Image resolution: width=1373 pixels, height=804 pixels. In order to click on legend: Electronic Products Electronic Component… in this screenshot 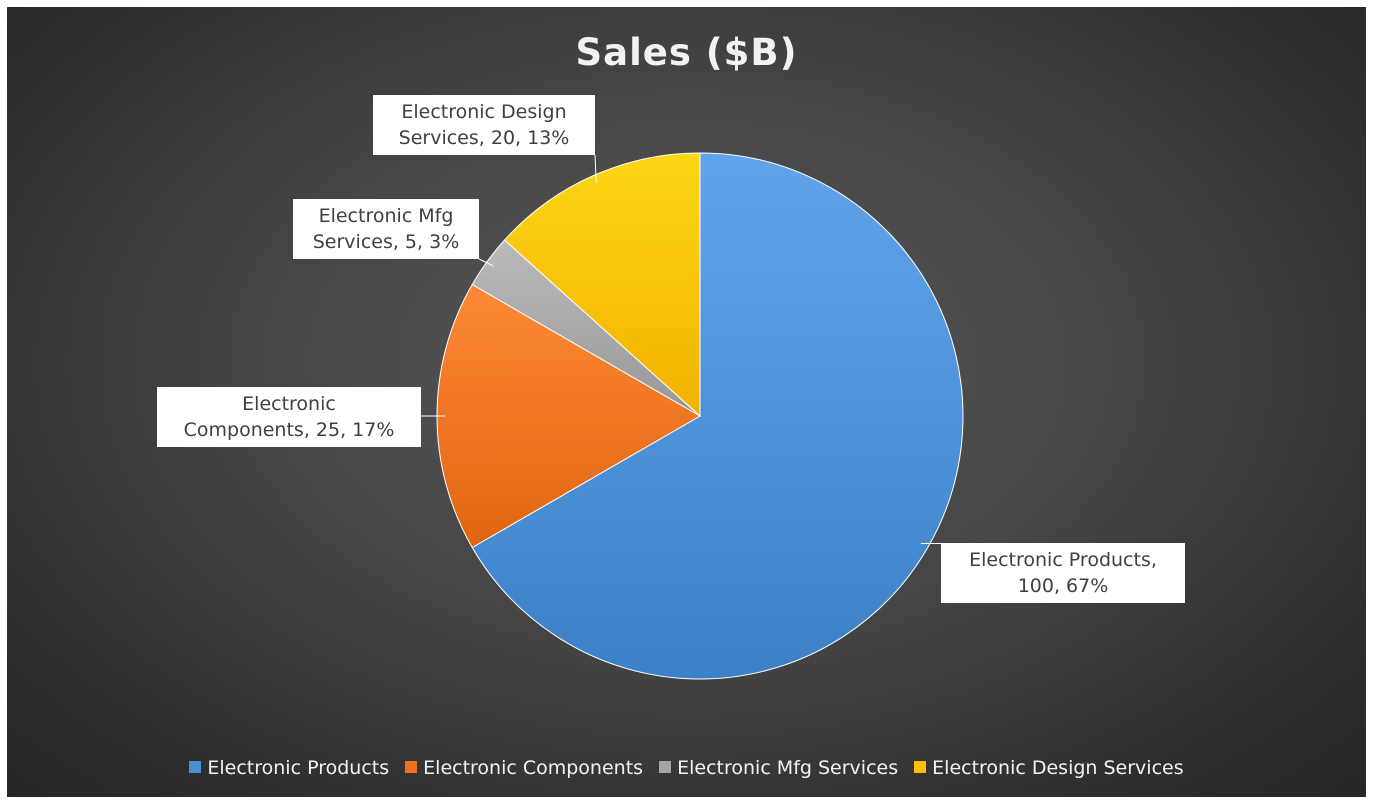, I will do `click(686, 768)`.